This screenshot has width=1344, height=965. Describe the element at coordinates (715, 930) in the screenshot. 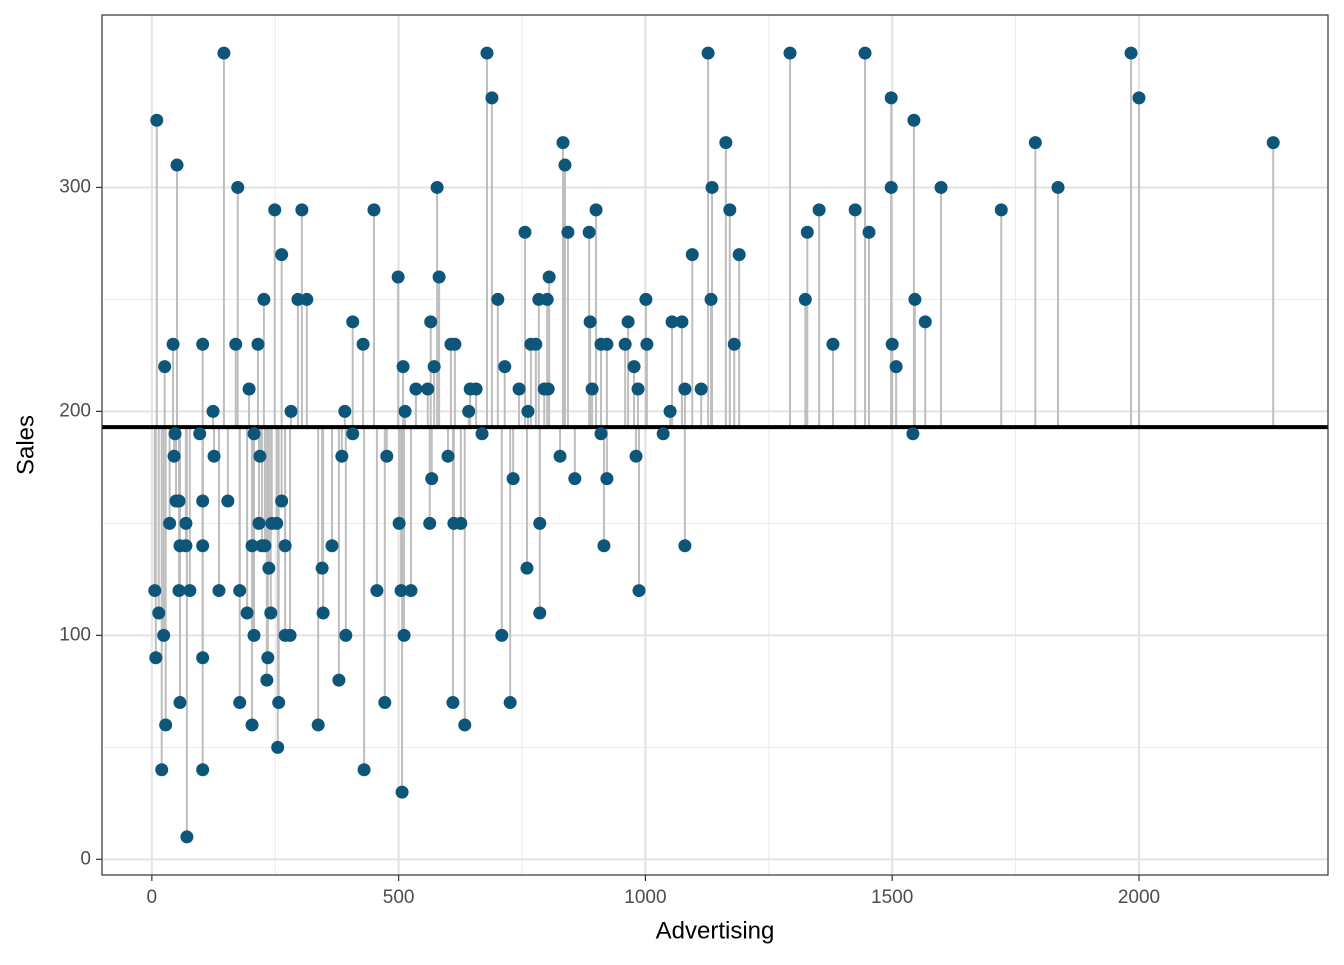

I see `x-axis-title: Advertising` at that location.